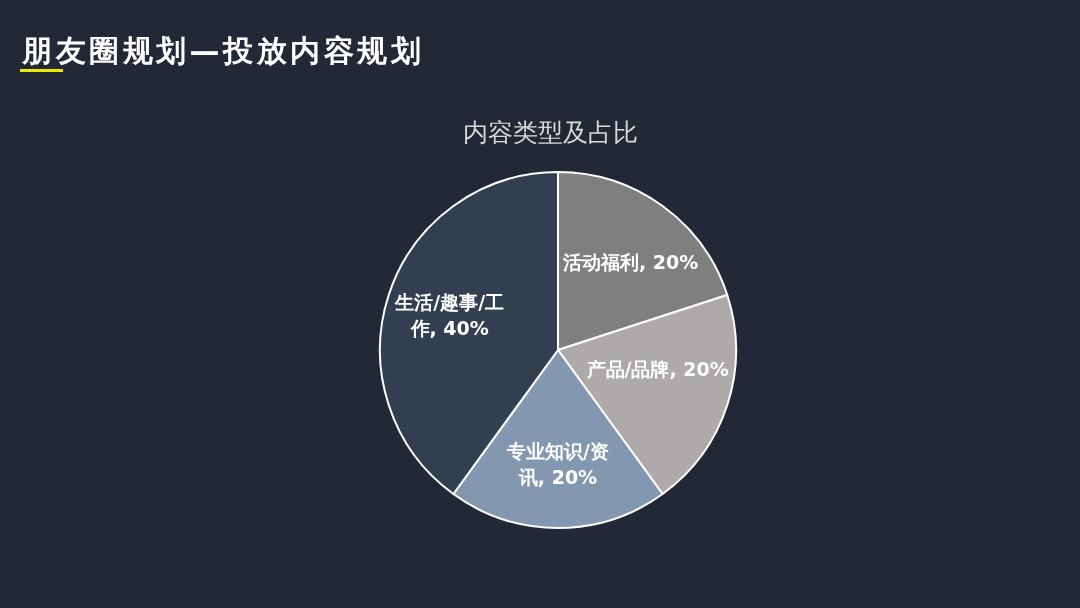  I want to click on slice-label: 专业知识/资讯, 20%, so click(558, 464).